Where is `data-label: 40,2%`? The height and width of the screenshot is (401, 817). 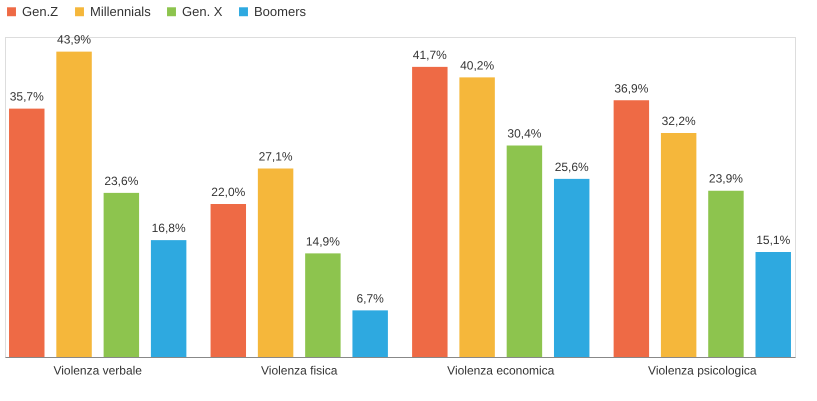 data-label: 40,2% is located at coordinates (477, 65).